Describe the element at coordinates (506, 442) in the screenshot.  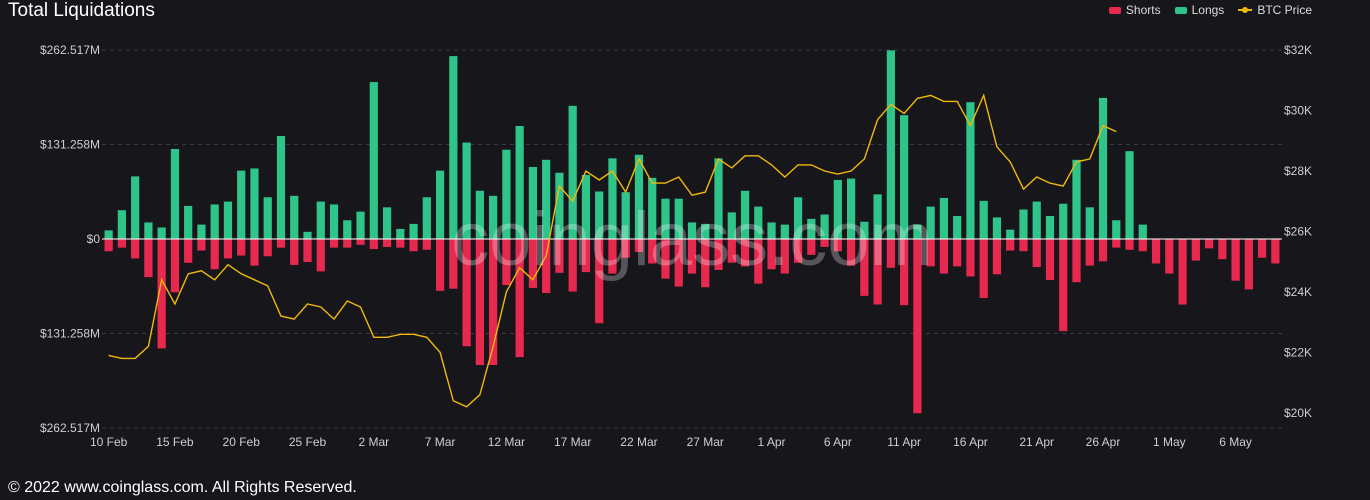
I see `x-axis-tick: 12 Mar` at that location.